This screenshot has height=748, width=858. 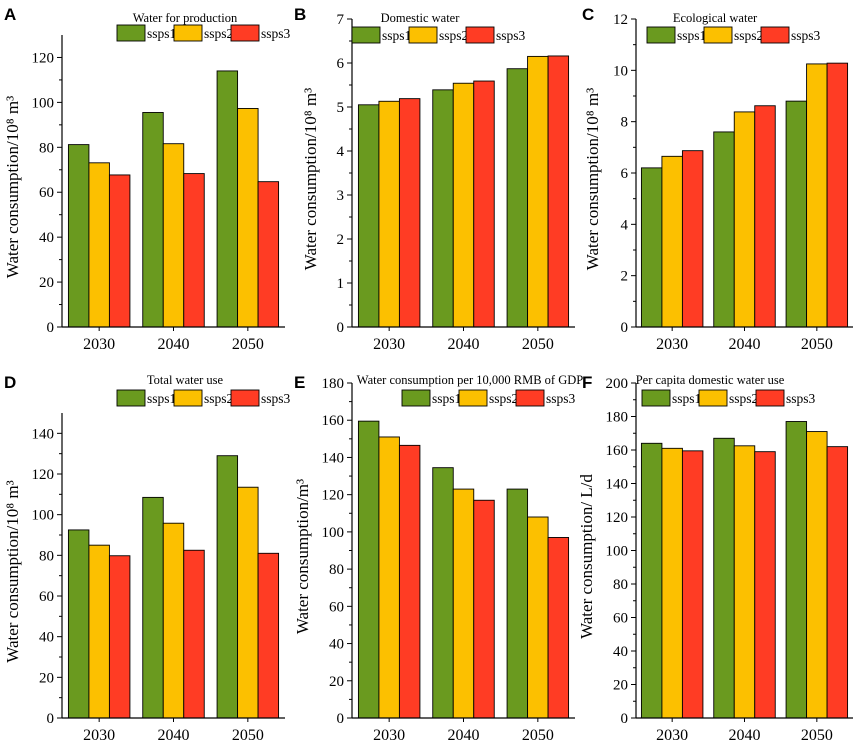 I want to click on y-tick-label: 8, so click(x=625, y=123).